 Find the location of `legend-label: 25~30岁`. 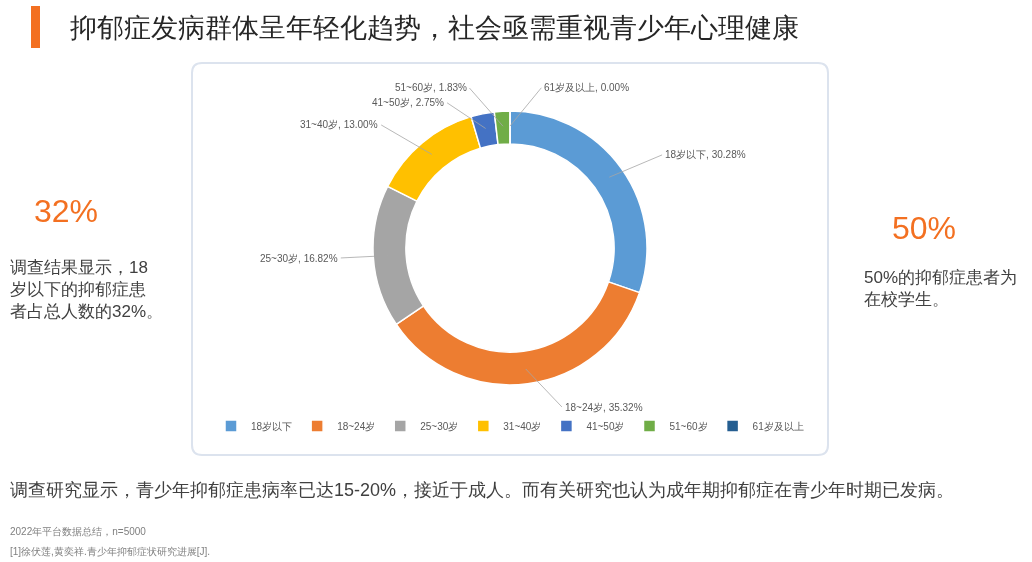

legend-label: 25~30岁 is located at coordinates (439, 426).